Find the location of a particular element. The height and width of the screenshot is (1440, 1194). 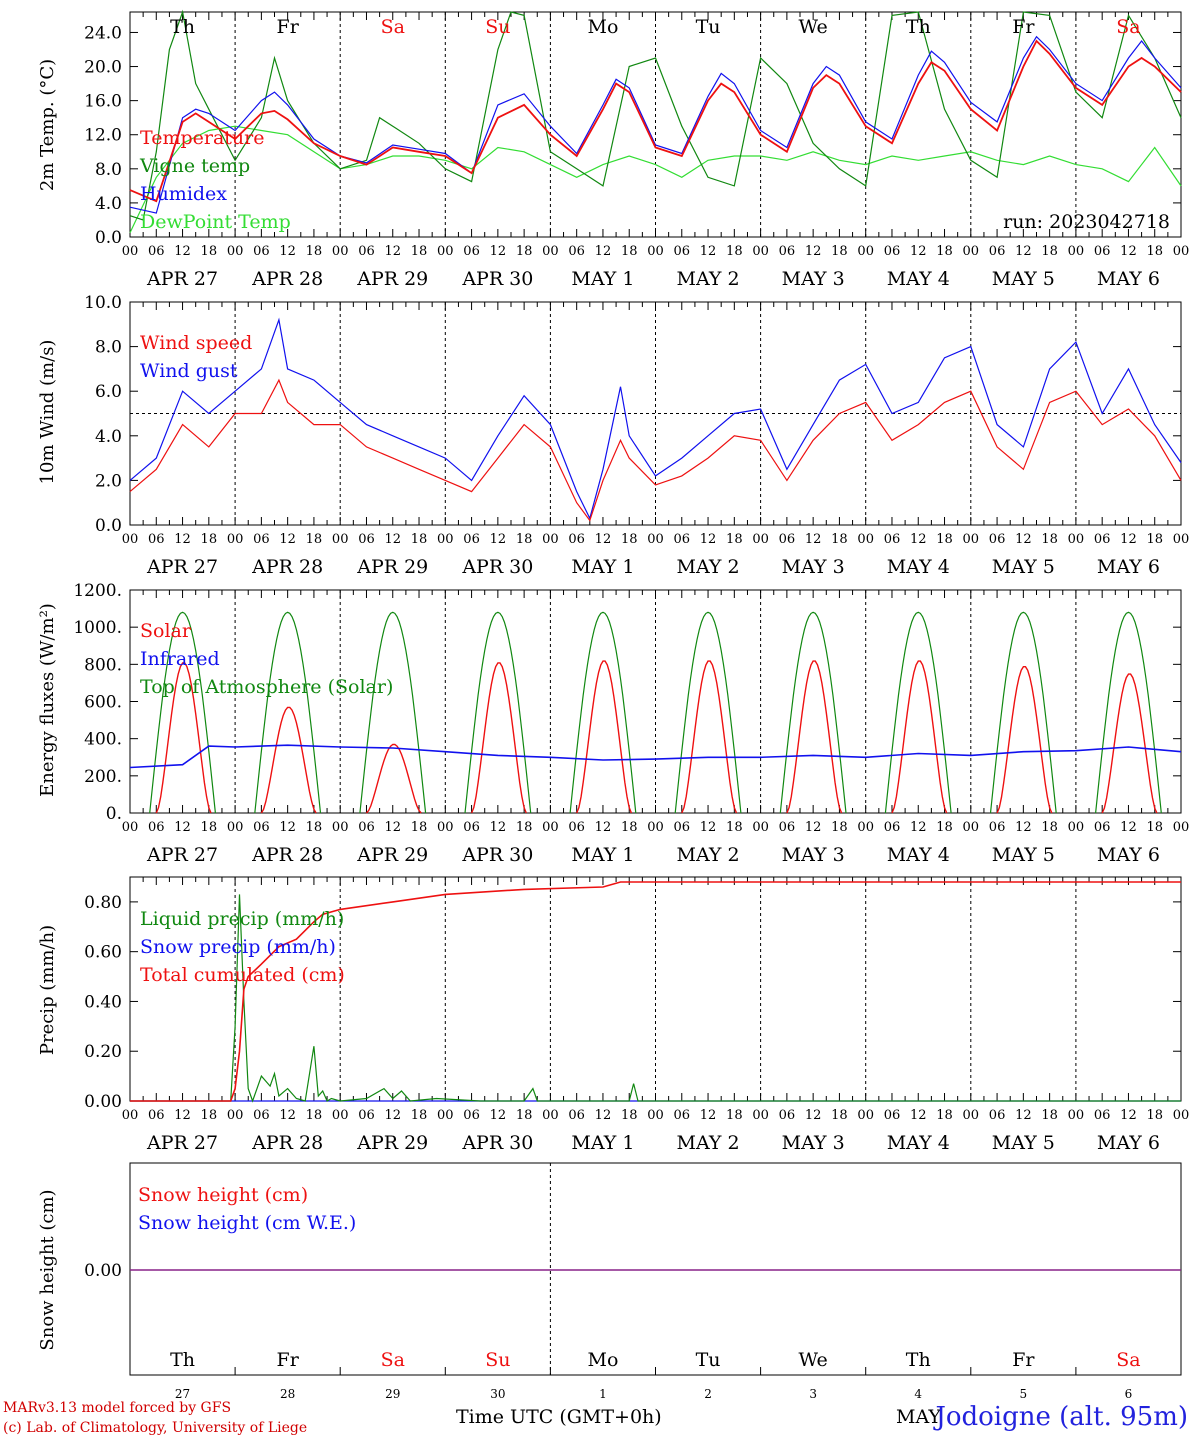

weekday-label: Th is located at coordinates (182, 1360).